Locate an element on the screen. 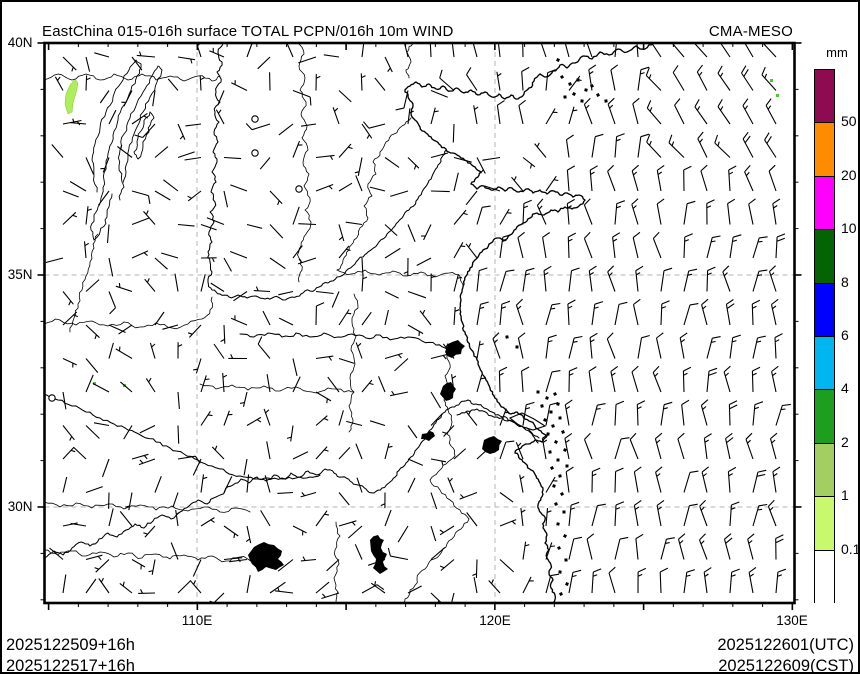  lon-label-110E: 110E is located at coordinates (197, 620).